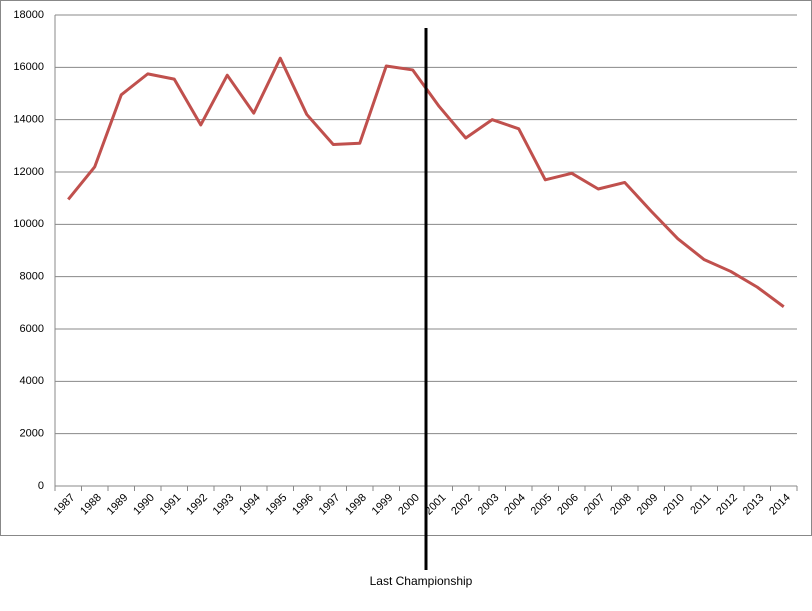  Describe the element at coordinates (28, 67) in the screenshot. I see `y-tick-label: 16000` at that location.